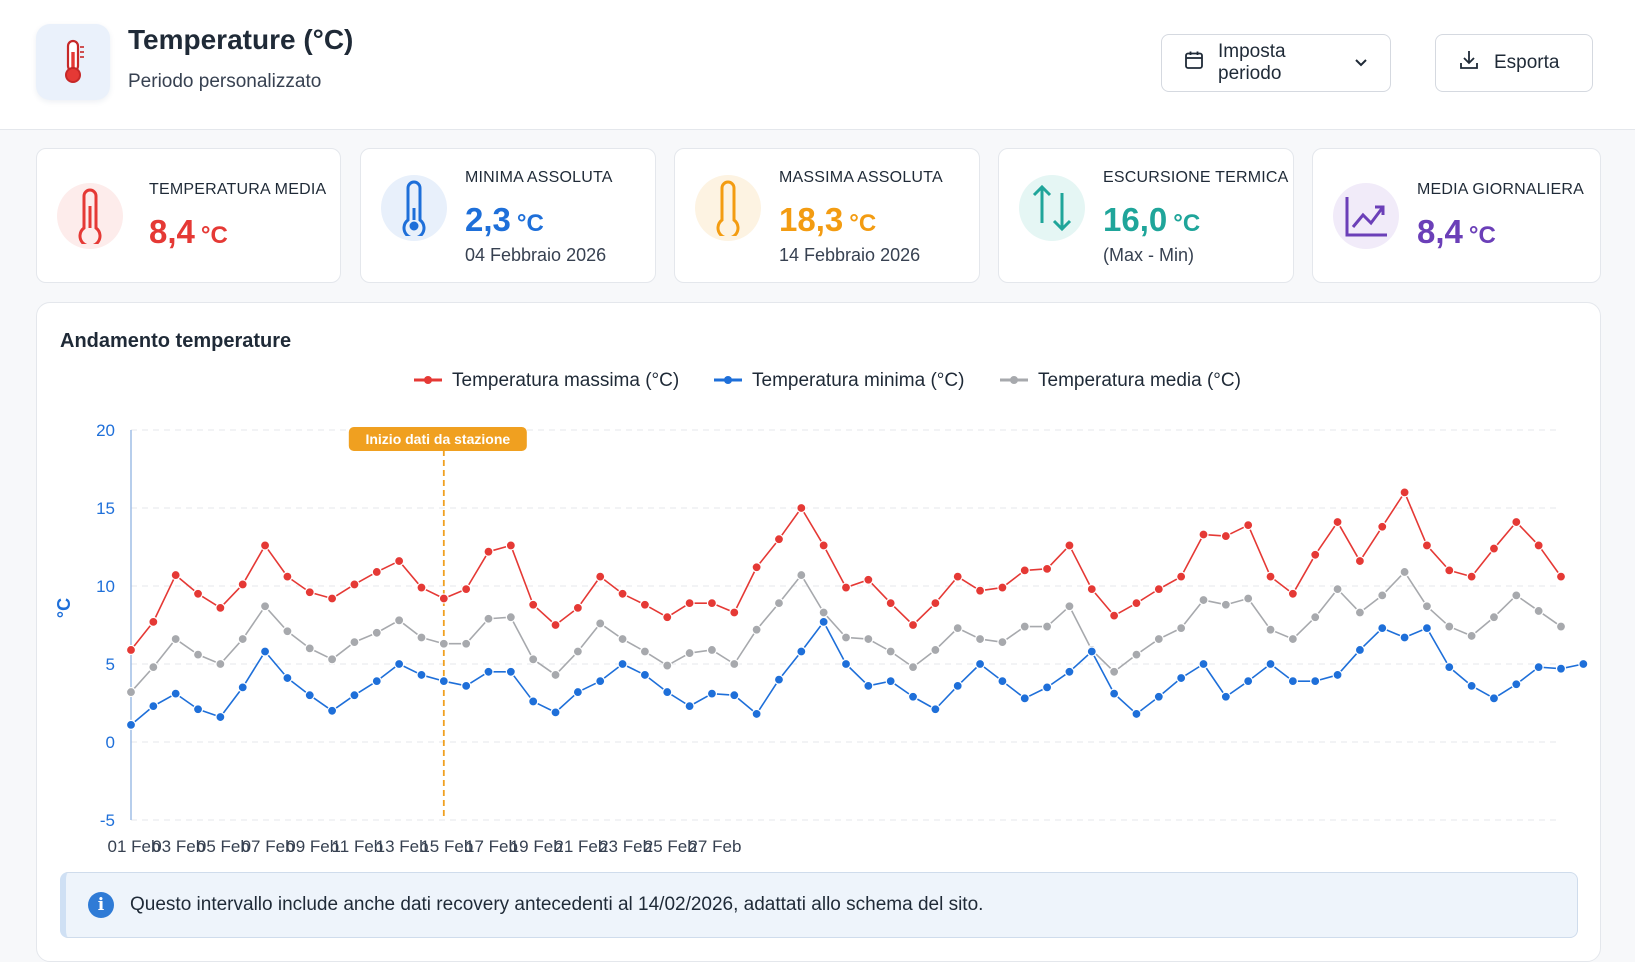 This screenshot has height=962, width=1635. I want to click on x-tick-label: 23 Feb, so click(625, 846).